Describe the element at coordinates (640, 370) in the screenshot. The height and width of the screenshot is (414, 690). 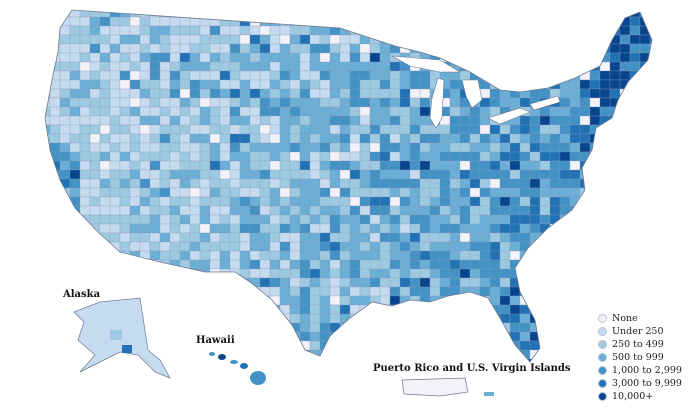
I see `legend-item: 1,000 to 2,999` at that location.